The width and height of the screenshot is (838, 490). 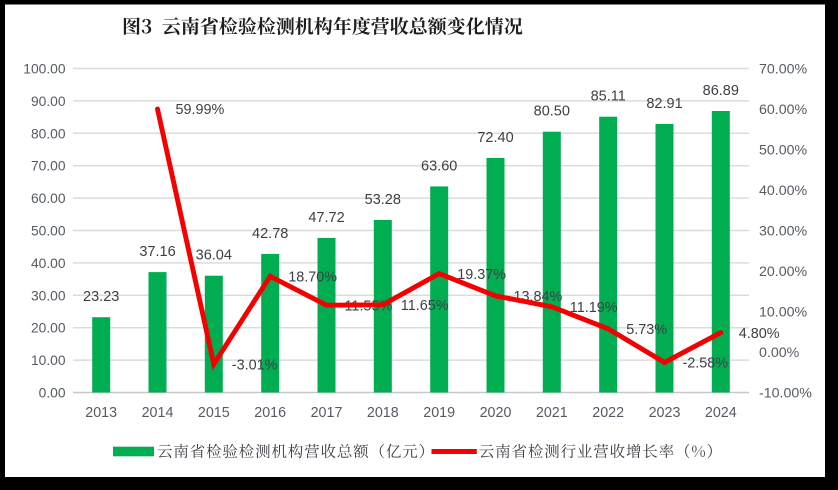 What do you see at coordinates (158, 413) in the screenshot?
I see `svg-text: 2014` at bounding box center [158, 413].